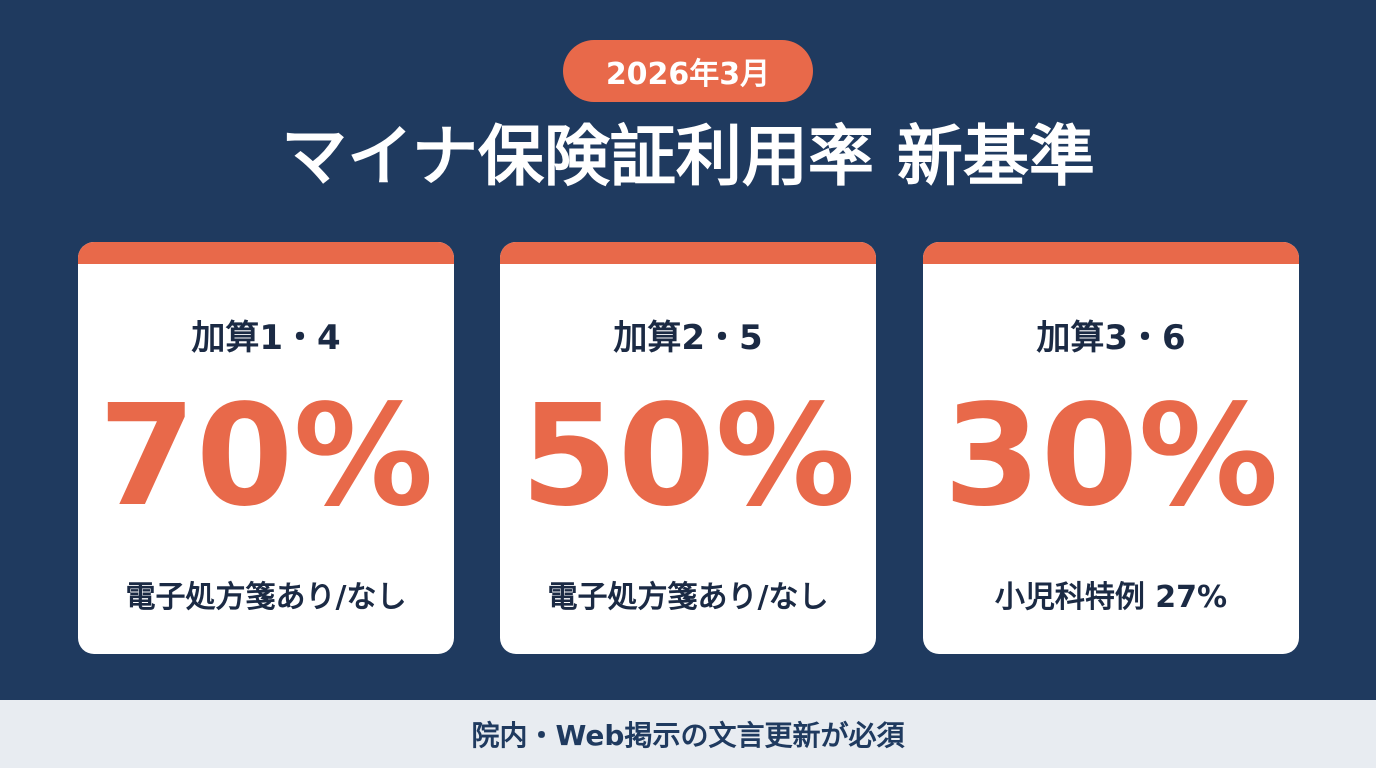 Image resolution: width=1376 pixels, height=768 pixels. Describe the element at coordinates (1111, 597) in the screenshot. I see `card-note: 小児科特例 27%` at that location.